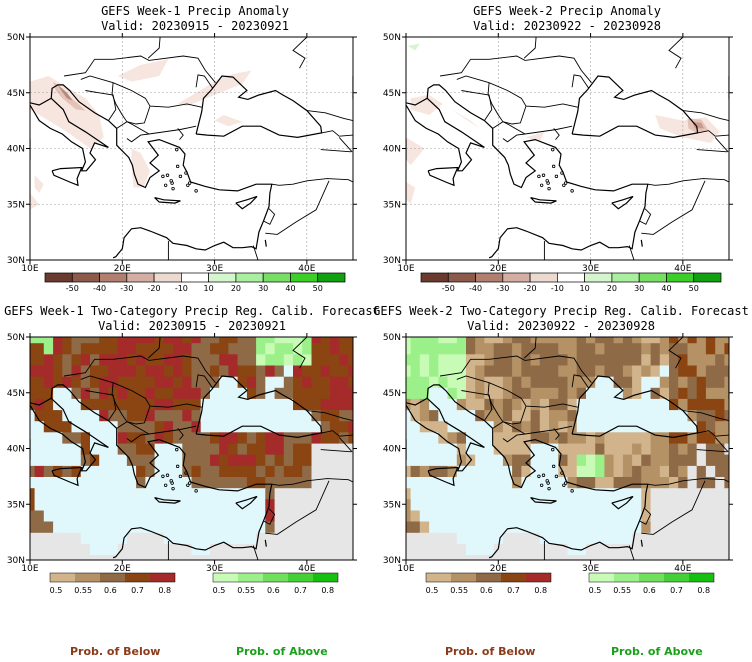 The image size is (752, 662). I want to click on lon-tick-label: 20E, so click(498, 269).